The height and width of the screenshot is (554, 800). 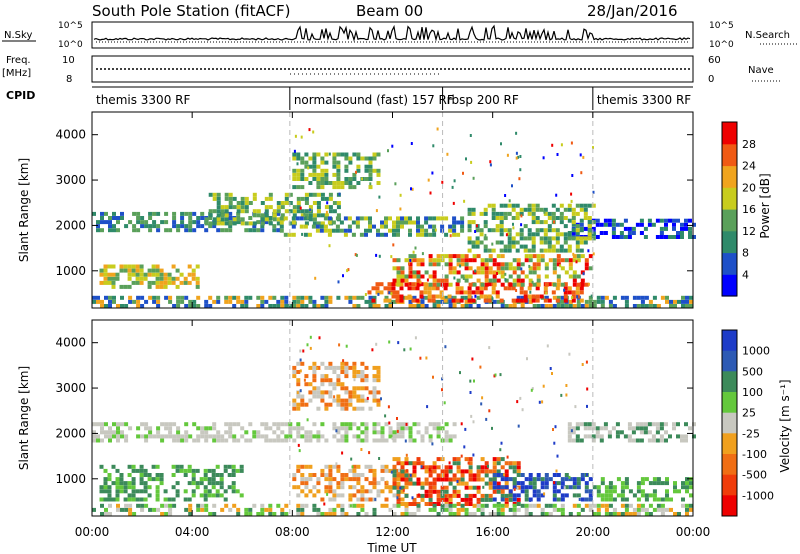 I want to click on cpid-segment-label: themis 3300 RF, so click(x=644, y=100).